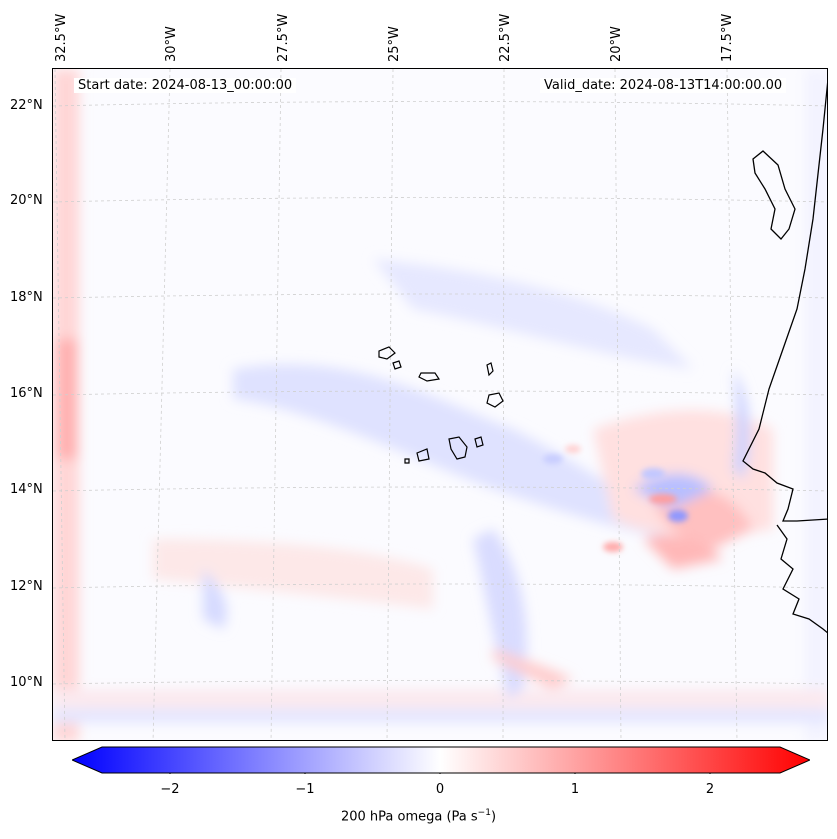 Image resolution: width=837 pixels, height=839 pixels. Describe the element at coordinates (283, 37) in the screenshot. I see `lon-label-27-5w: 27.5°W` at that location.